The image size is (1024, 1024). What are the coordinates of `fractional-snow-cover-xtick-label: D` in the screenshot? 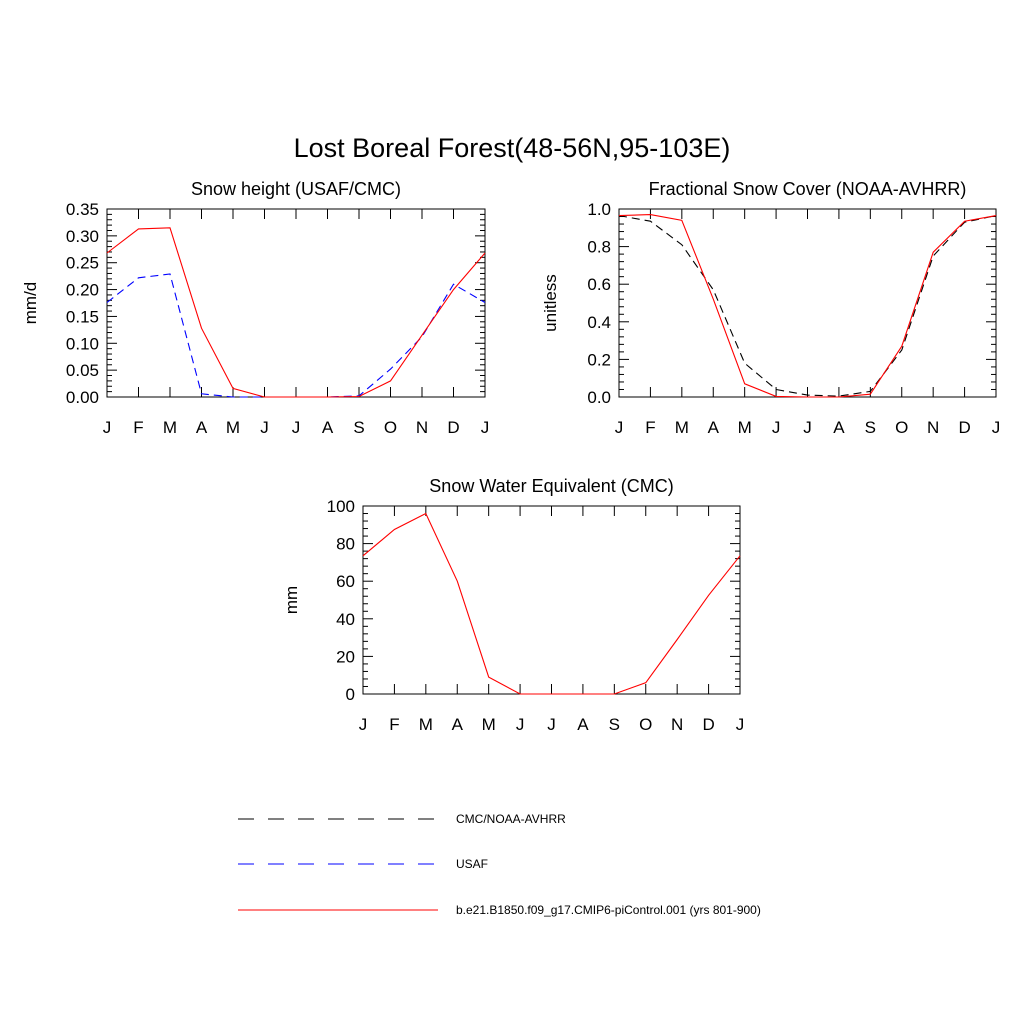 It's located at (964, 427).